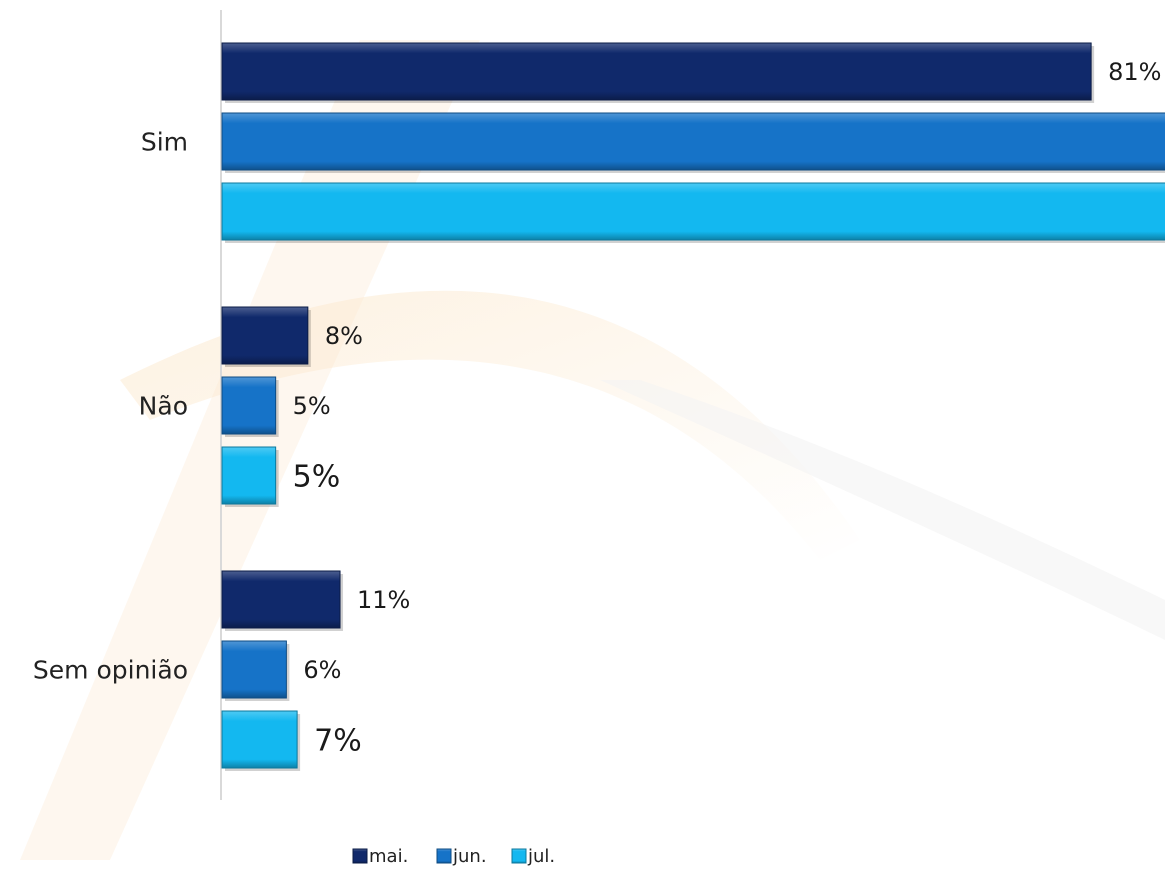 This screenshot has width=1165, height=872. Describe the element at coordinates (110, 670) in the screenshot. I see `category-label: Sem opinião` at that location.